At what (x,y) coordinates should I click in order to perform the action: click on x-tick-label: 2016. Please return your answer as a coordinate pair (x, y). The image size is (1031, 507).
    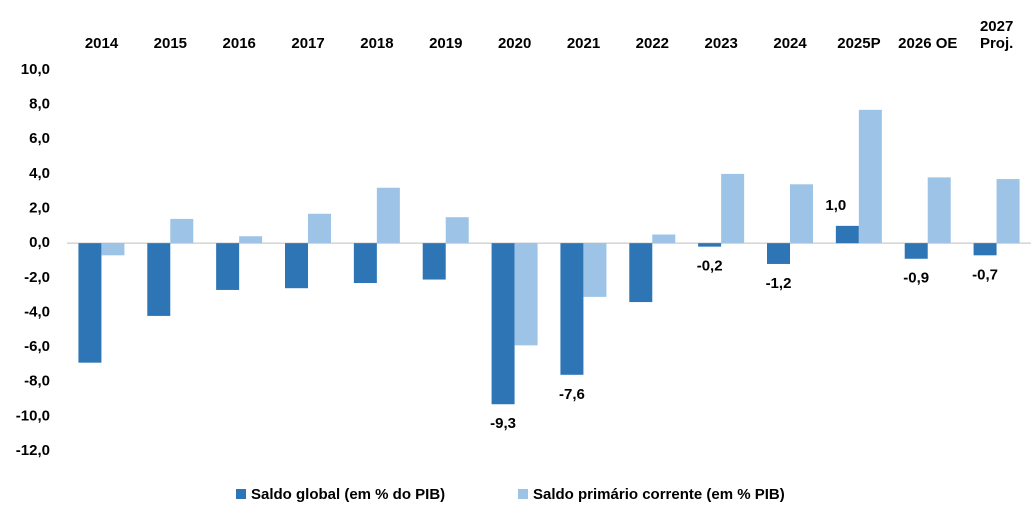
    Looking at the image, I should click on (239, 43).